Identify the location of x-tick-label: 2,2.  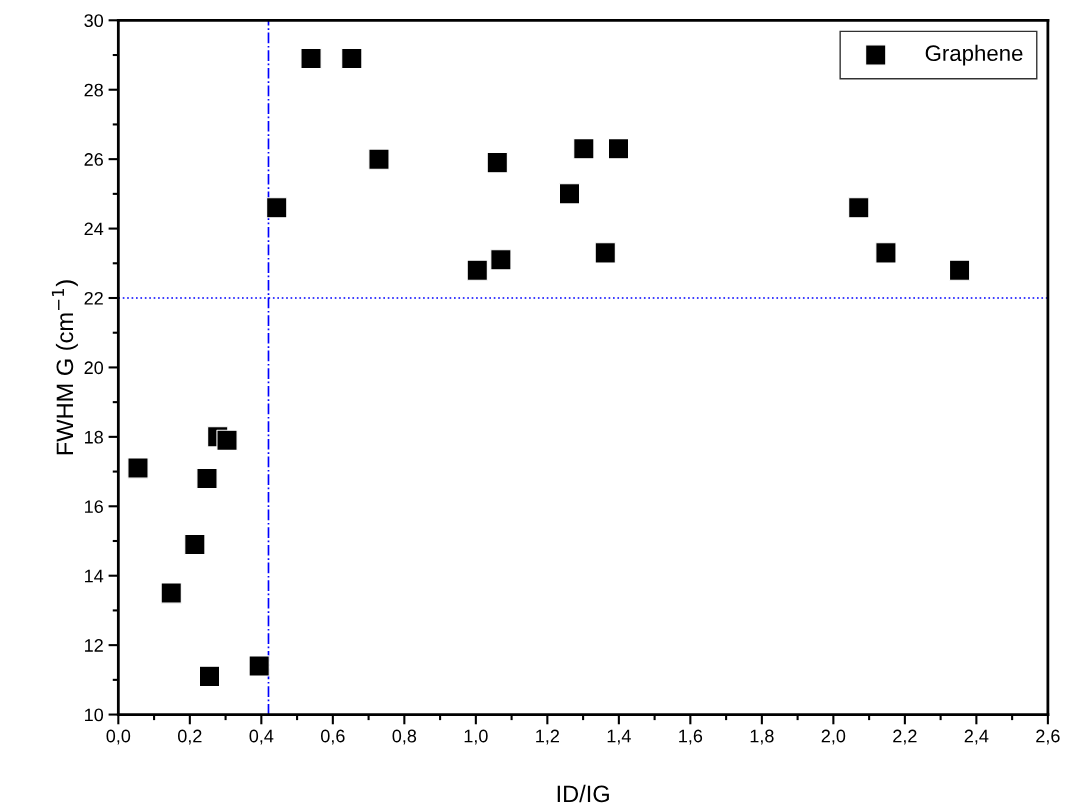
(905, 737).